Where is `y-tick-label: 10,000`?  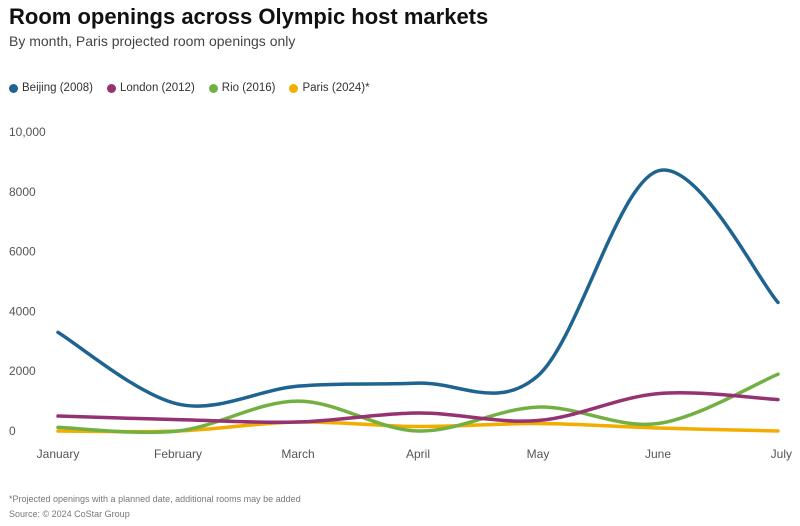
y-tick-label: 10,000 is located at coordinates (27, 132).